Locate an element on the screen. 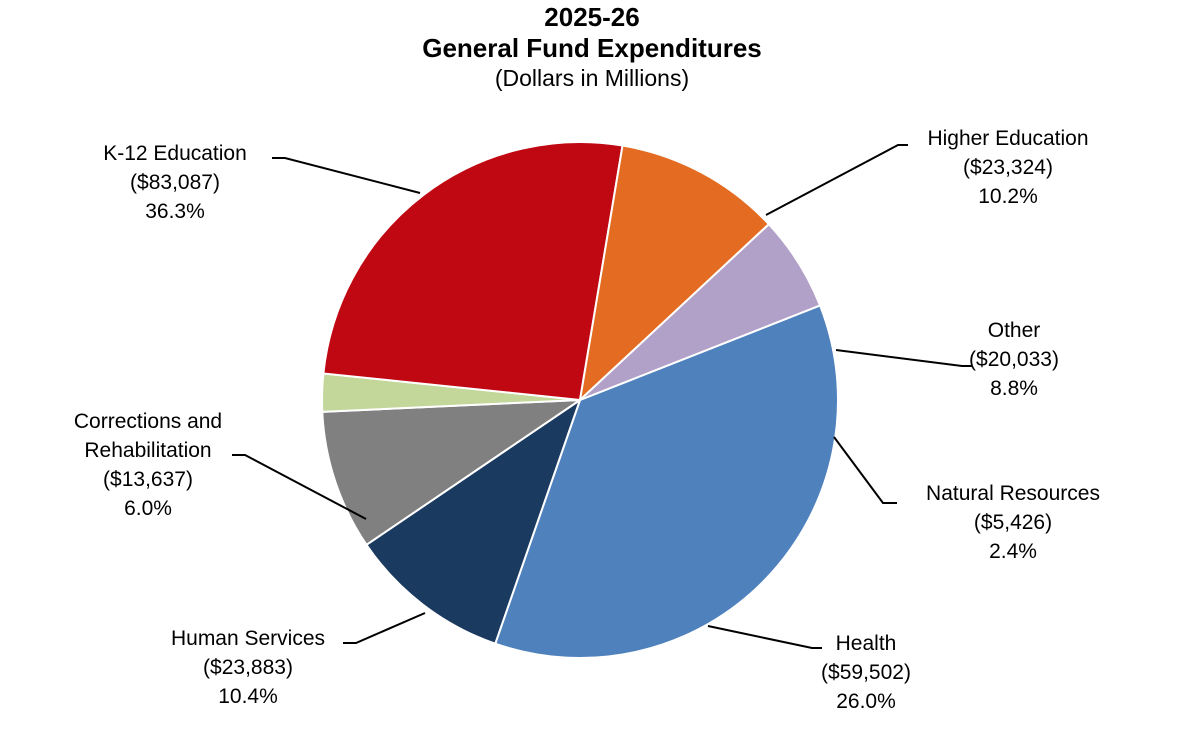 The image size is (1184, 740). leader-line-natural-resources is located at coordinates (865, 470).